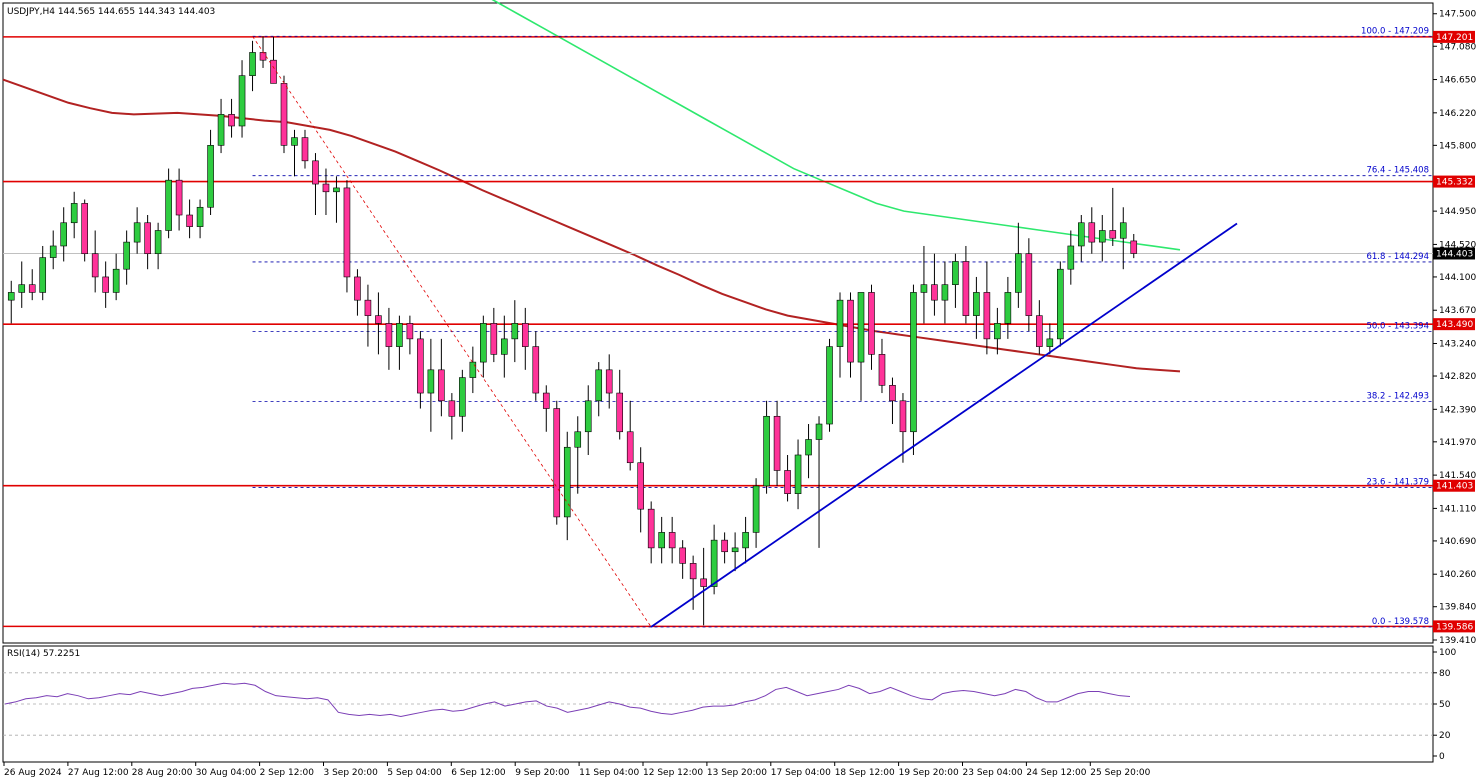 The image size is (1479, 782). What do you see at coordinates (1454, 254) in the screenshot?
I see `current-price-label: 144.403` at bounding box center [1454, 254].